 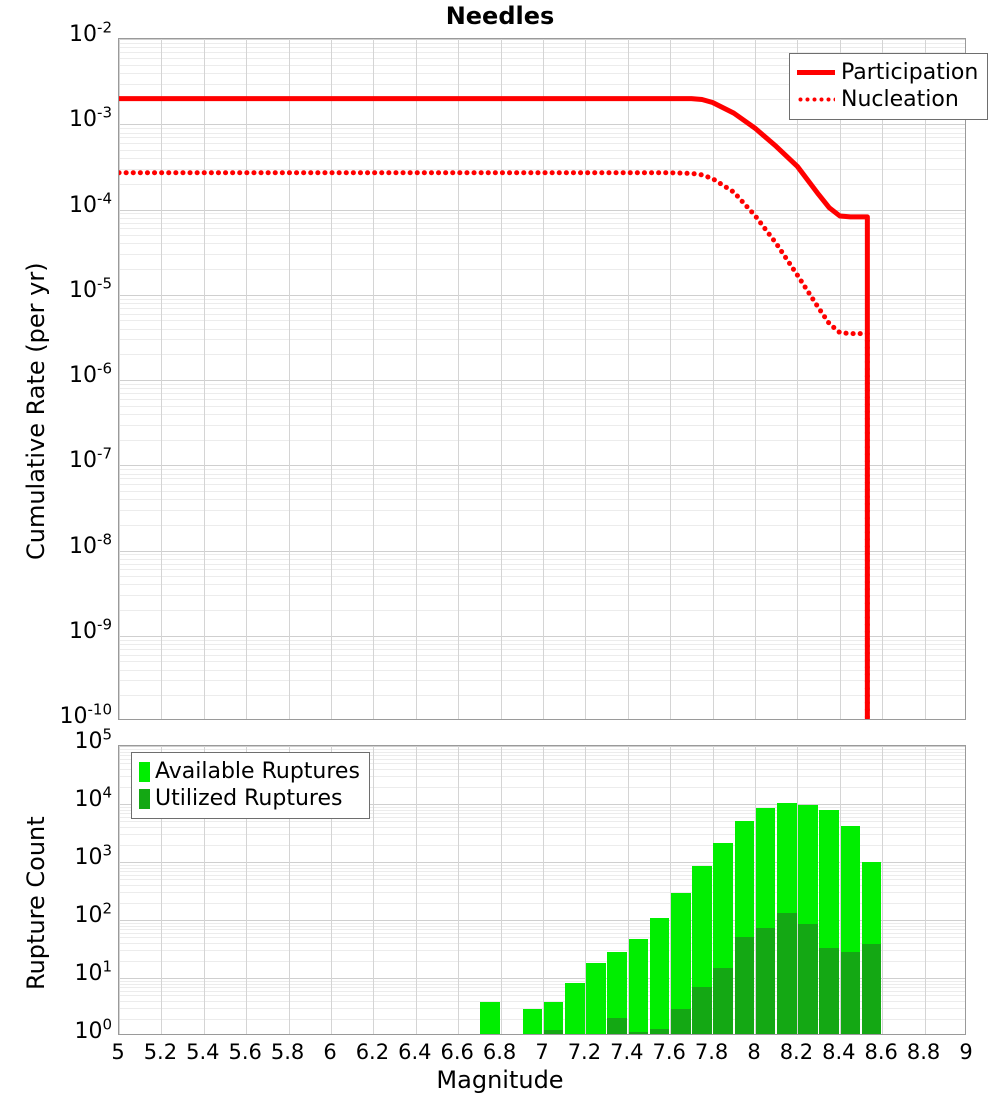 What do you see at coordinates (90, 32) in the screenshot?
I see `ytick-label: 10⁻²` at bounding box center [90, 32].